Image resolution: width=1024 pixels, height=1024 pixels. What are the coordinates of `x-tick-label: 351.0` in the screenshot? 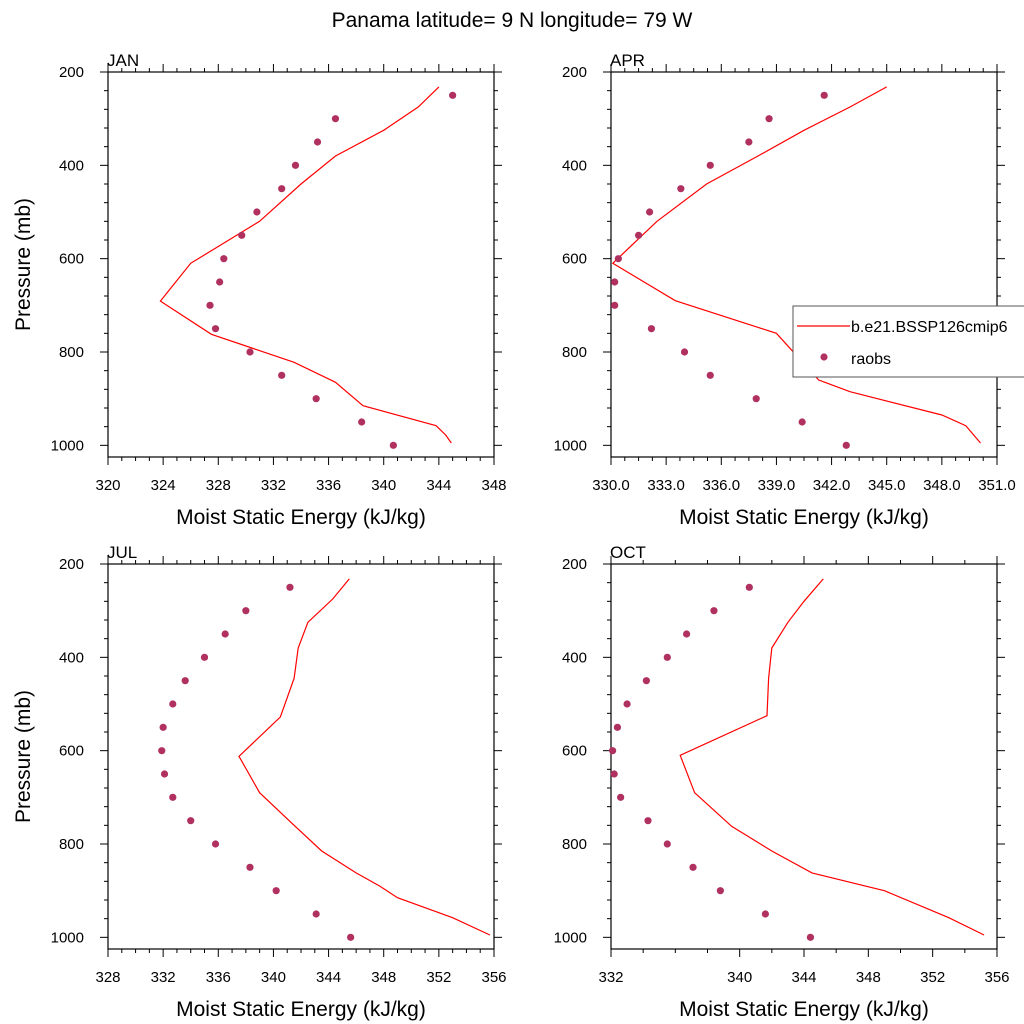 It's located at (997, 485).